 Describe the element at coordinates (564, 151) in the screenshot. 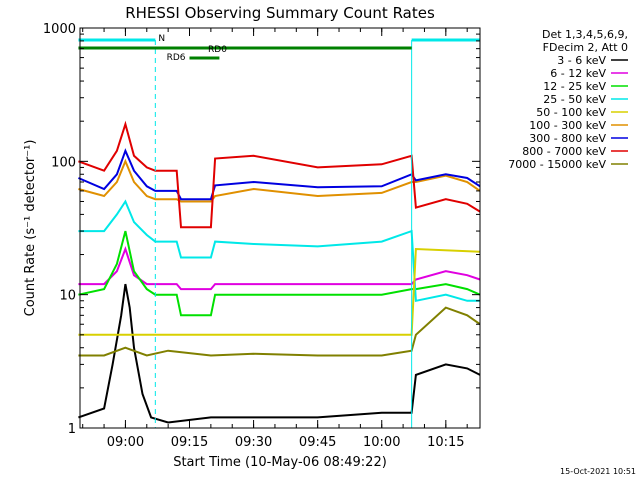

I see `legend-label-800-7000-kev: 800 - 7000 keV` at that location.